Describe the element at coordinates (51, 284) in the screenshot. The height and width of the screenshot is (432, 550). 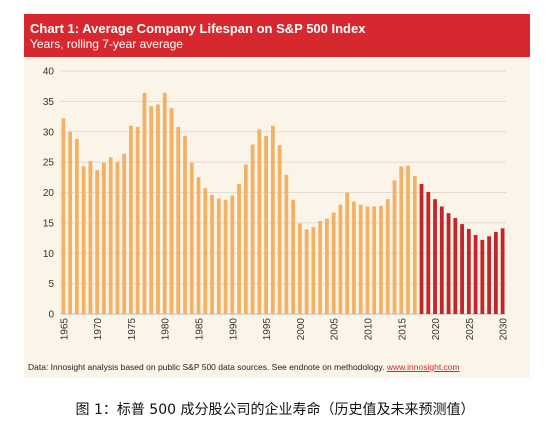
I see `y-tick-label: 5` at that location.